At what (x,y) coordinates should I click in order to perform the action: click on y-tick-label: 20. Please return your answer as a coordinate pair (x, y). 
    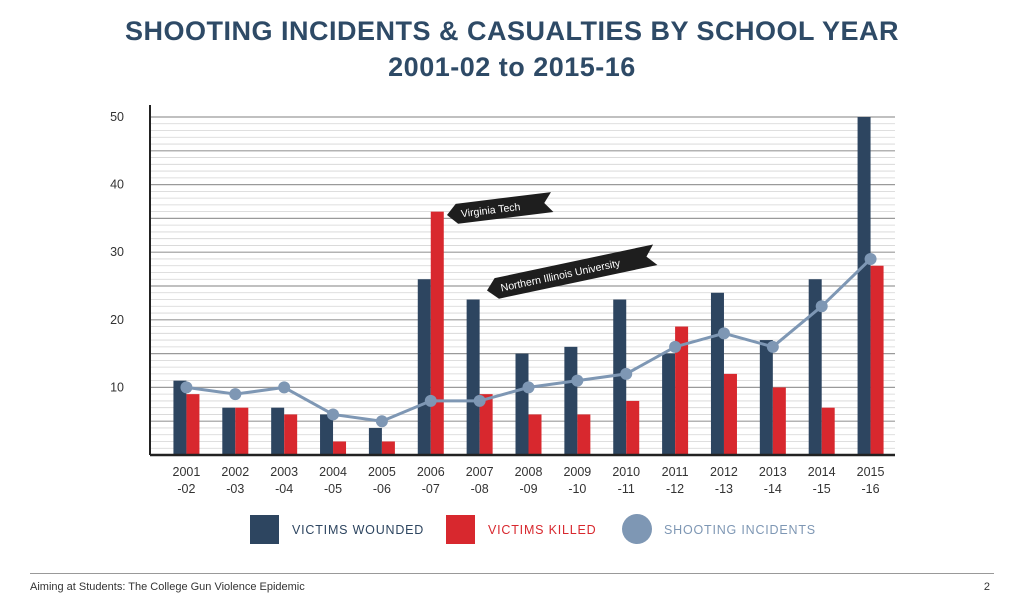
    Looking at the image, I should click on (117, 320).